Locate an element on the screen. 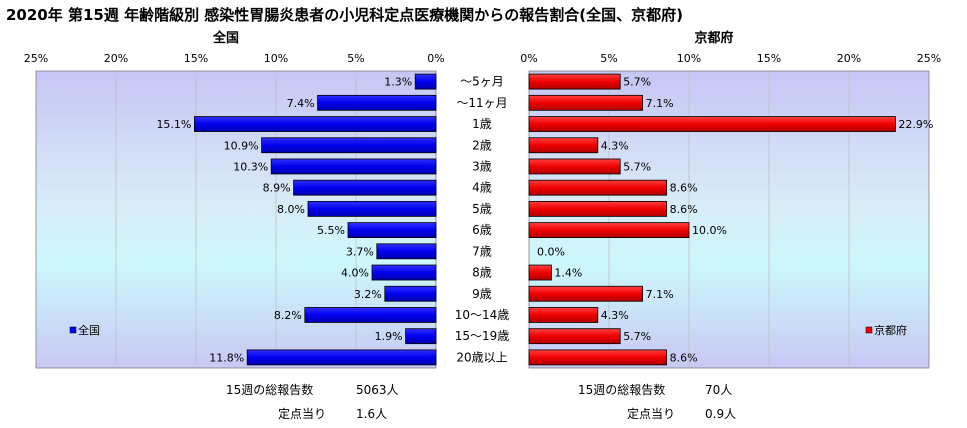  data-label-left: 8.2% is located at coordinates (288, 315).